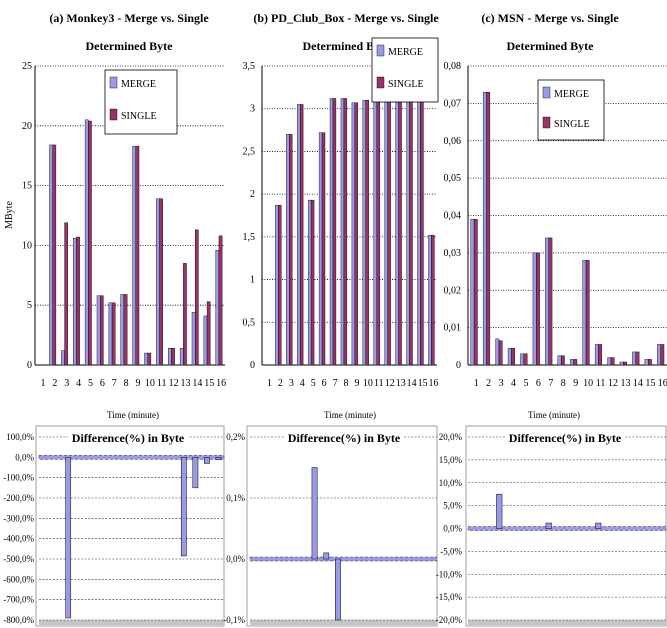  Describe the element at coordinates (29, 305) in the screenshot. I see `y-tick-label: 5` at that location.